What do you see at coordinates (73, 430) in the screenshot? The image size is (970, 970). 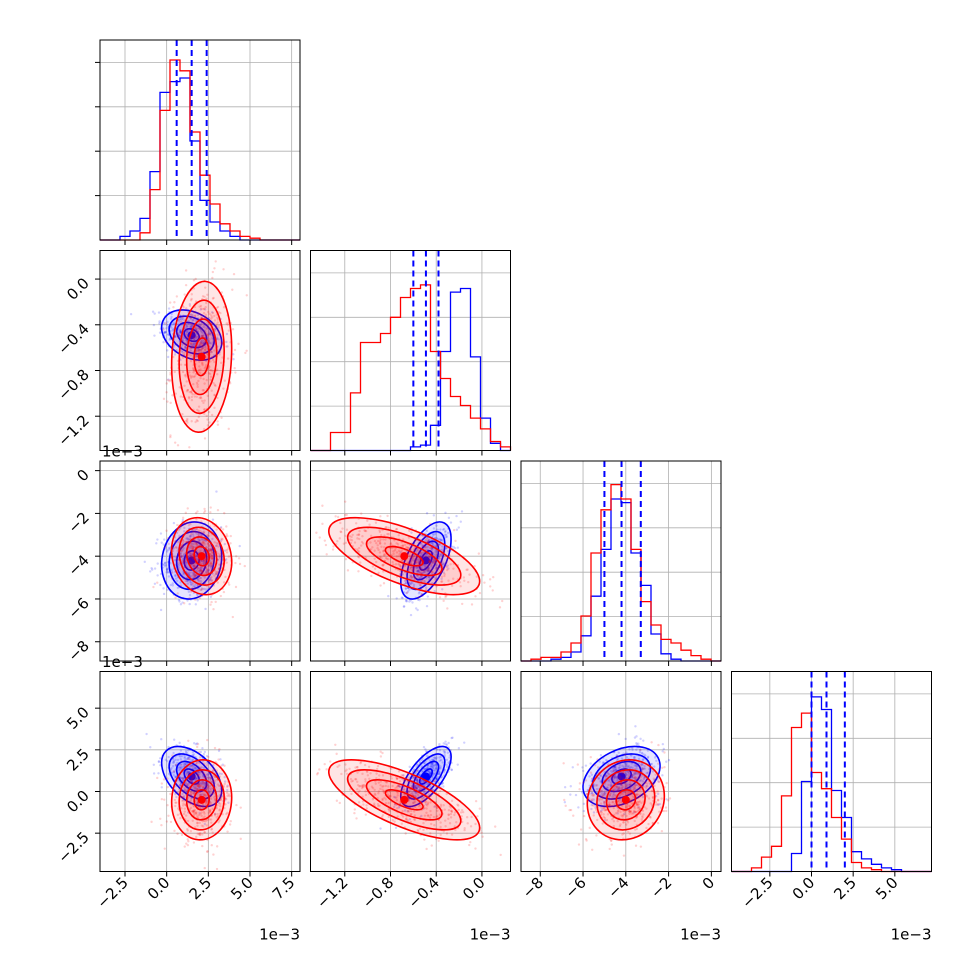 I see `y-tick-label: −1.2` at bounding box center [73, 430].